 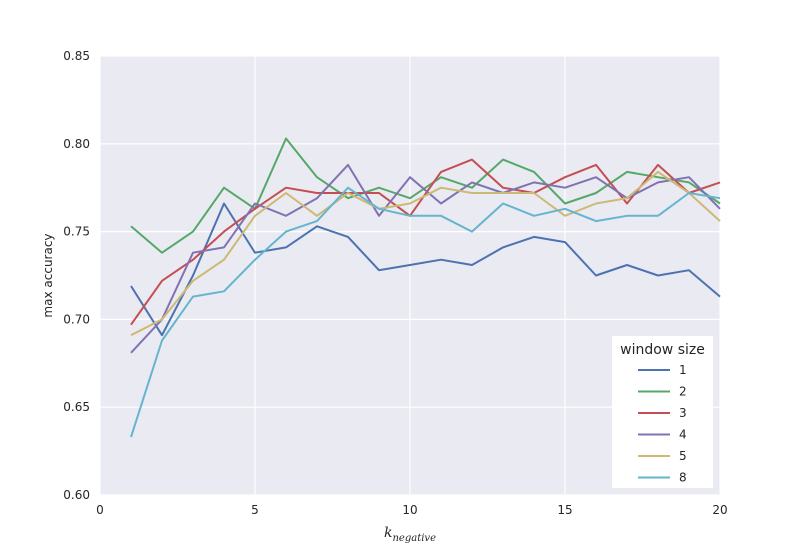 I want to click on legend-label-3: 3, so click(x=683, y=413).